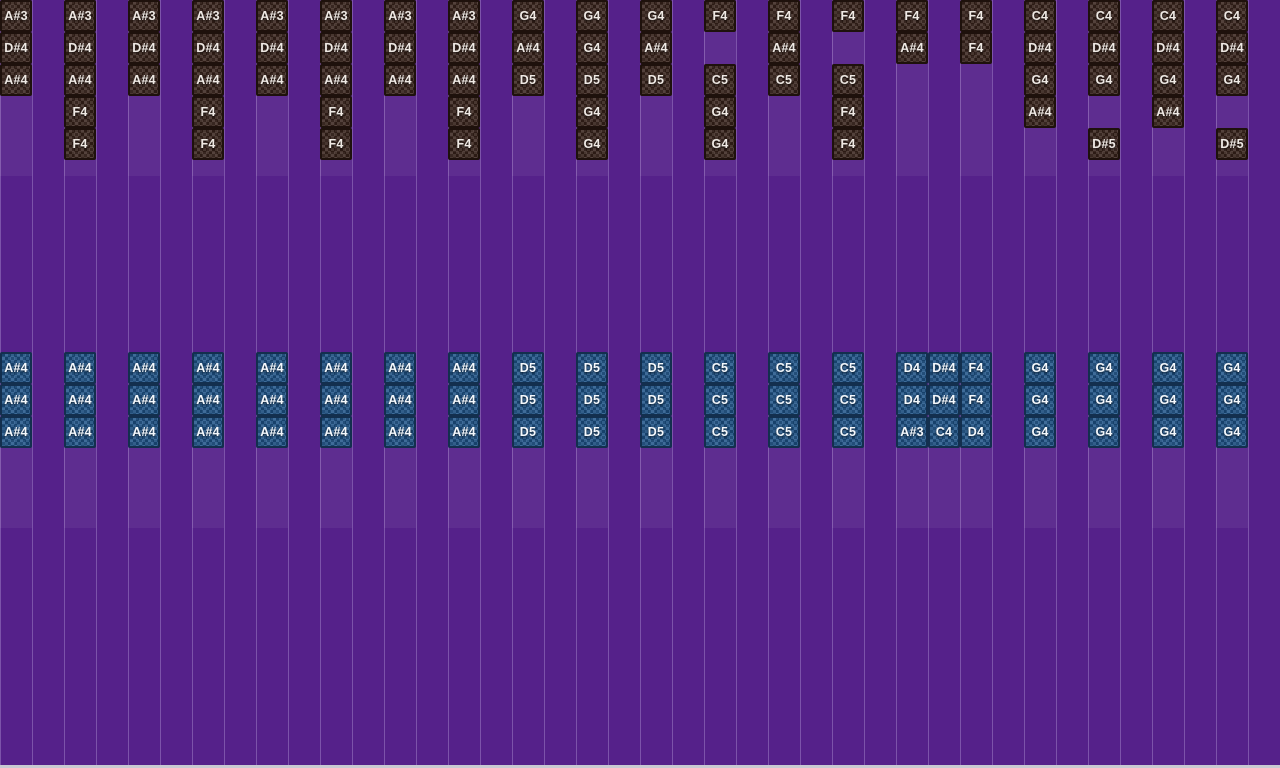 The width and height of the screenshot is (1280, 768). Describe the element at coordinates (944, 432) in the screenshot. I see `note-block-noteblock-blue: C4` at that location.